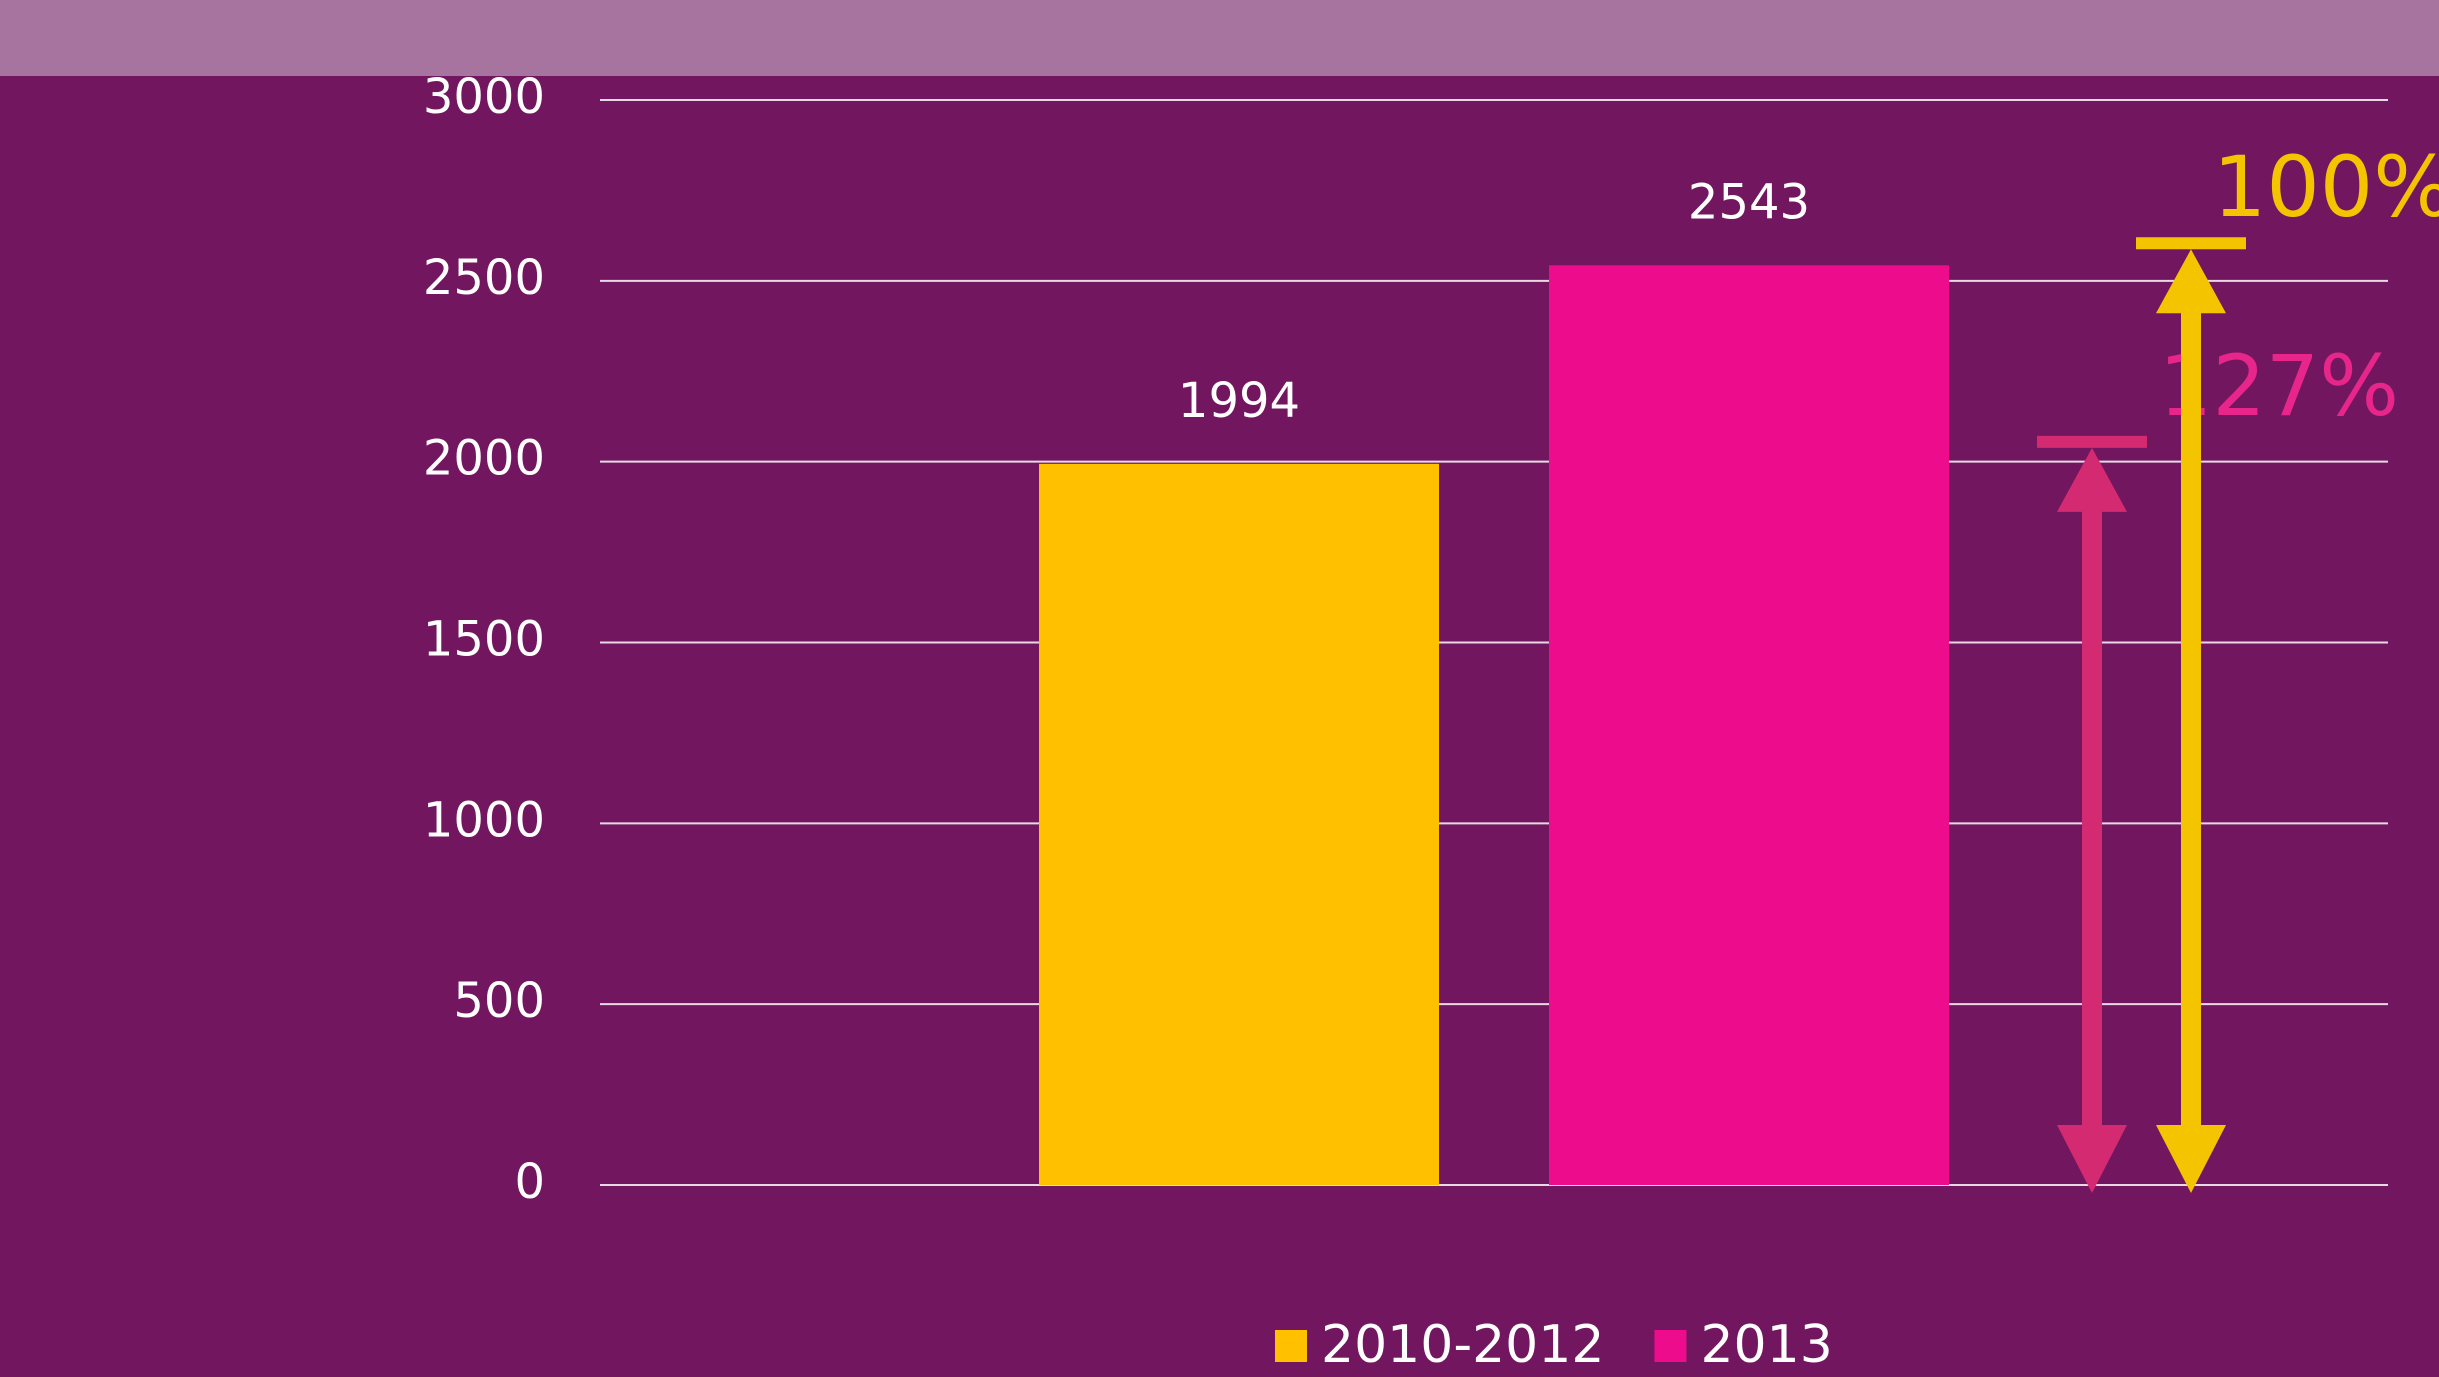 The height and width of the screenshot is (1377, 2439). I want to click on data-label: 2543, so click(1749, 202).